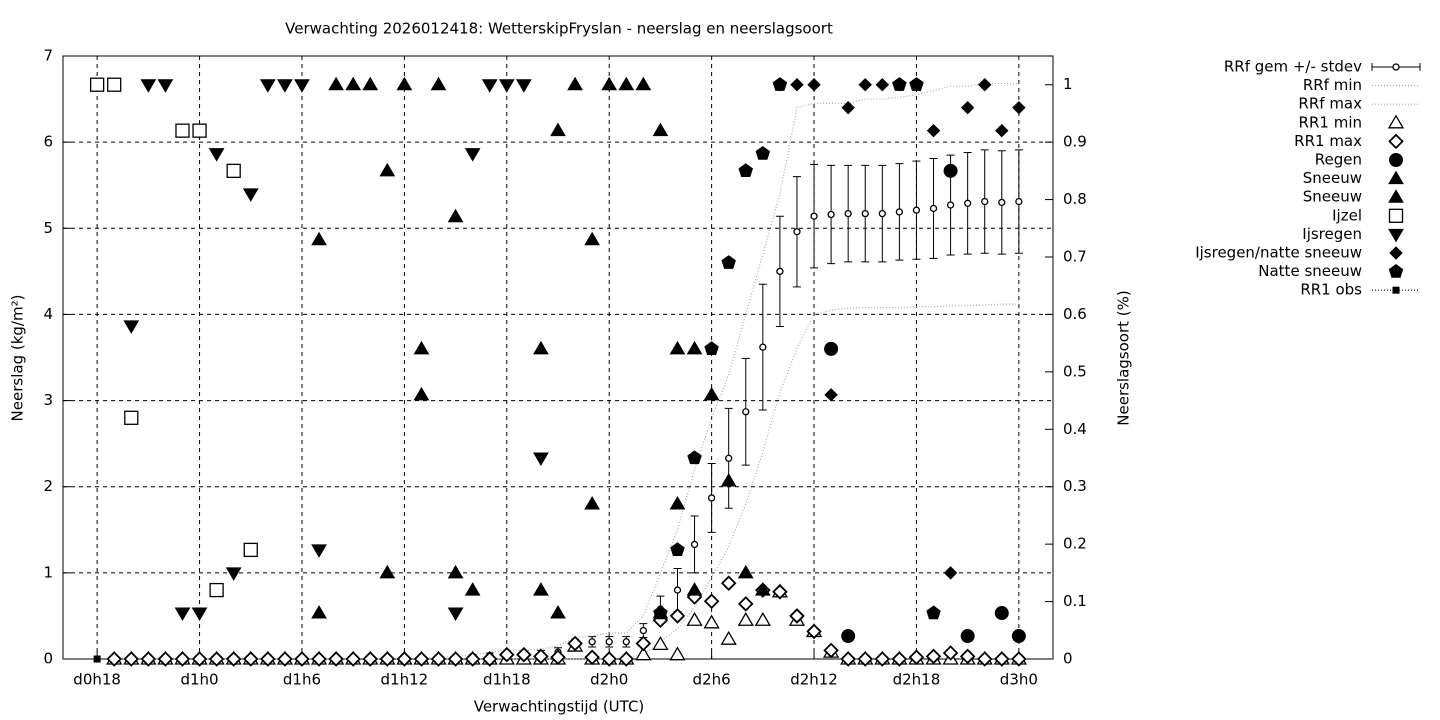 The width and height of the screenshot is (1440, 720). Describe the element at coordinates (1075, 371) in the screenshot. I see `y2-tick-label: 0.5` at that location.